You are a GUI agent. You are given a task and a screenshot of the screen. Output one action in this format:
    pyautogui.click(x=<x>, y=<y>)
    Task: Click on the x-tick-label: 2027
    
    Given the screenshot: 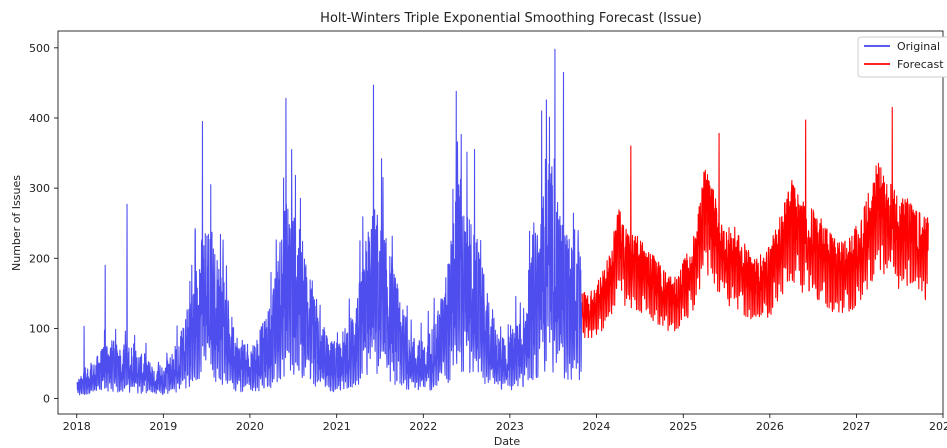 What is the action you would take?
    pyautogui.click(x=856, y=426)
    